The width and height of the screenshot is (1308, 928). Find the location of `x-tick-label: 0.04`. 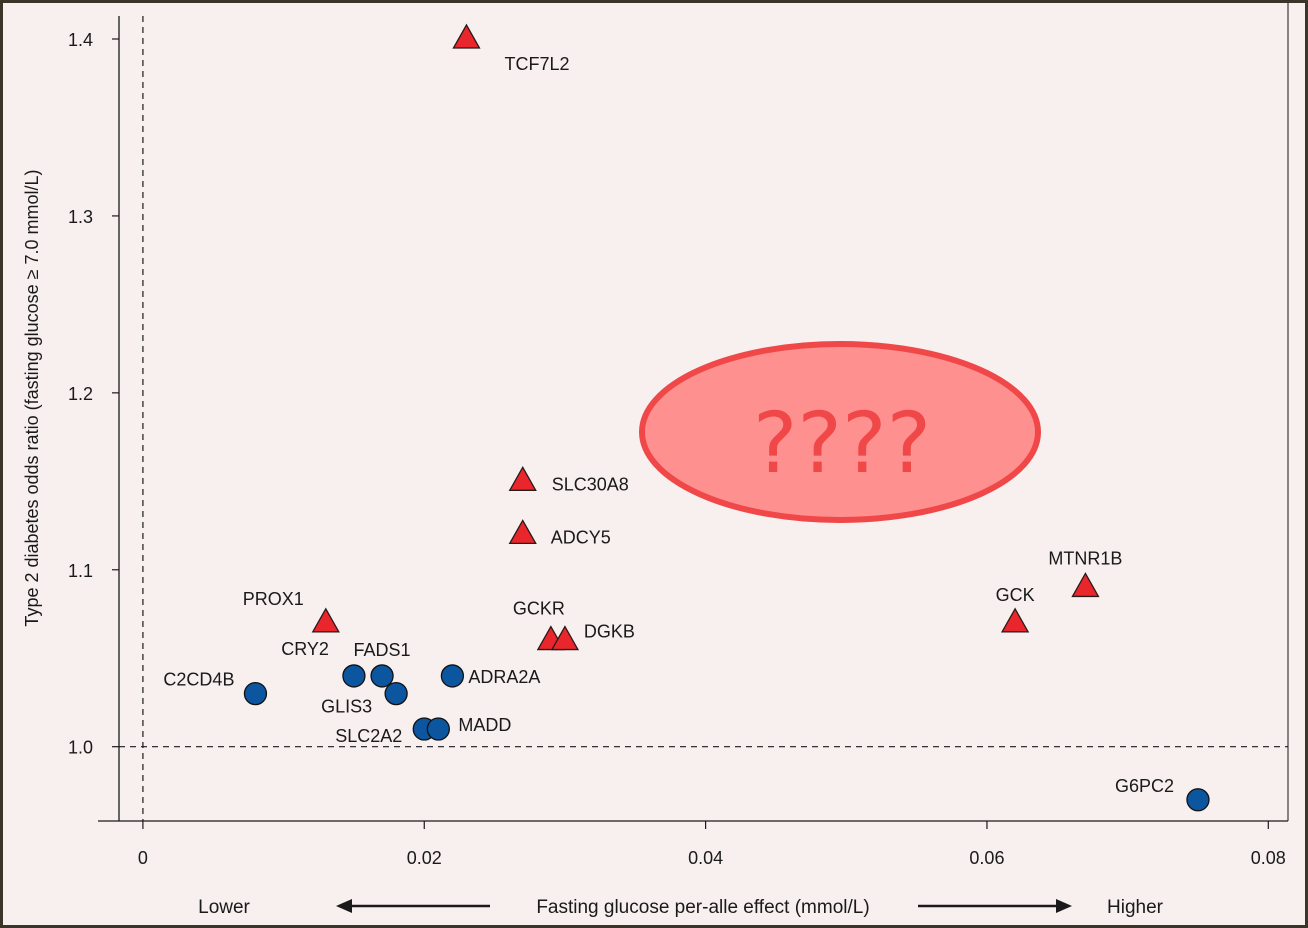

x-tick-label: 0.04 is located at coordinates (705, 858).